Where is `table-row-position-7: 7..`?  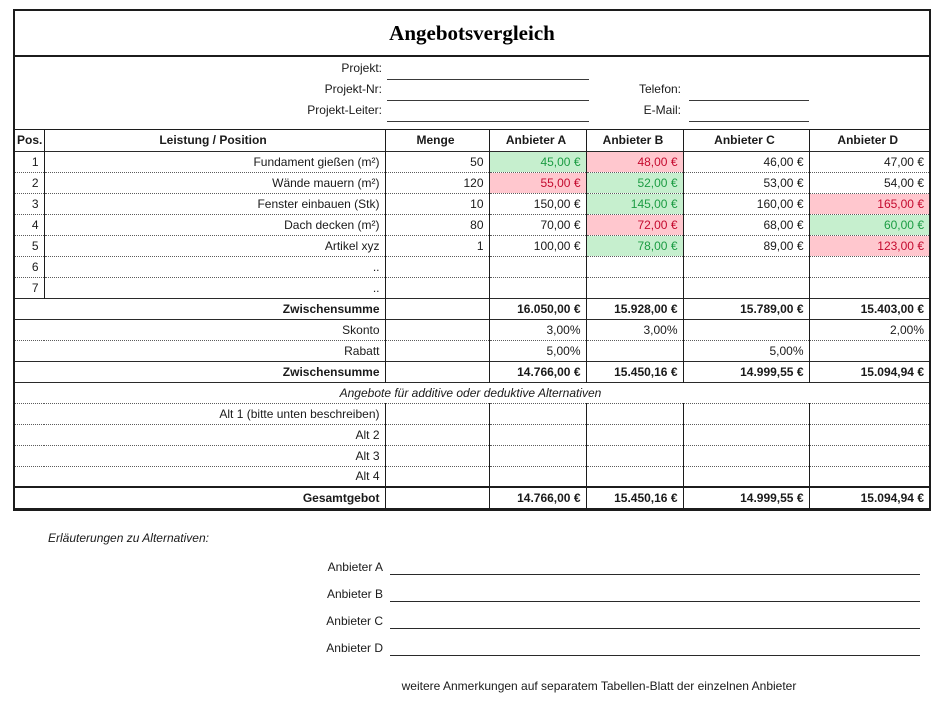
table-row-position-7: 7.. is located at coordinates (472, 287).